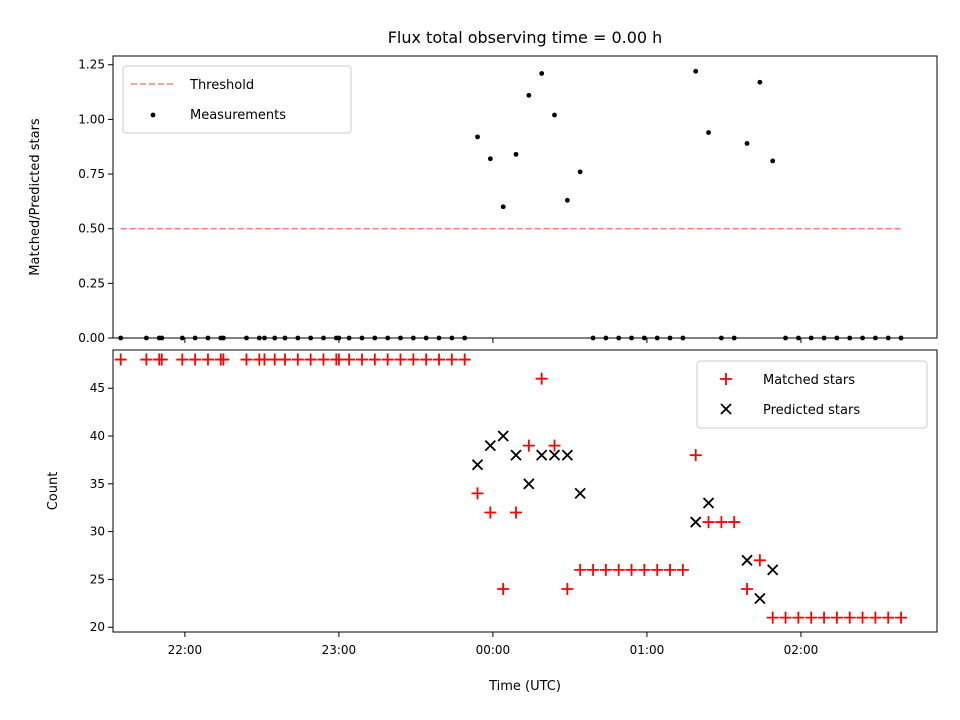 The height and width of the screenshot is (720, 960). What do you see at coordinates (91, 174) in the screenshot?
I see `top-y-tick-label: 0.75` at bounding box center [91, 174].